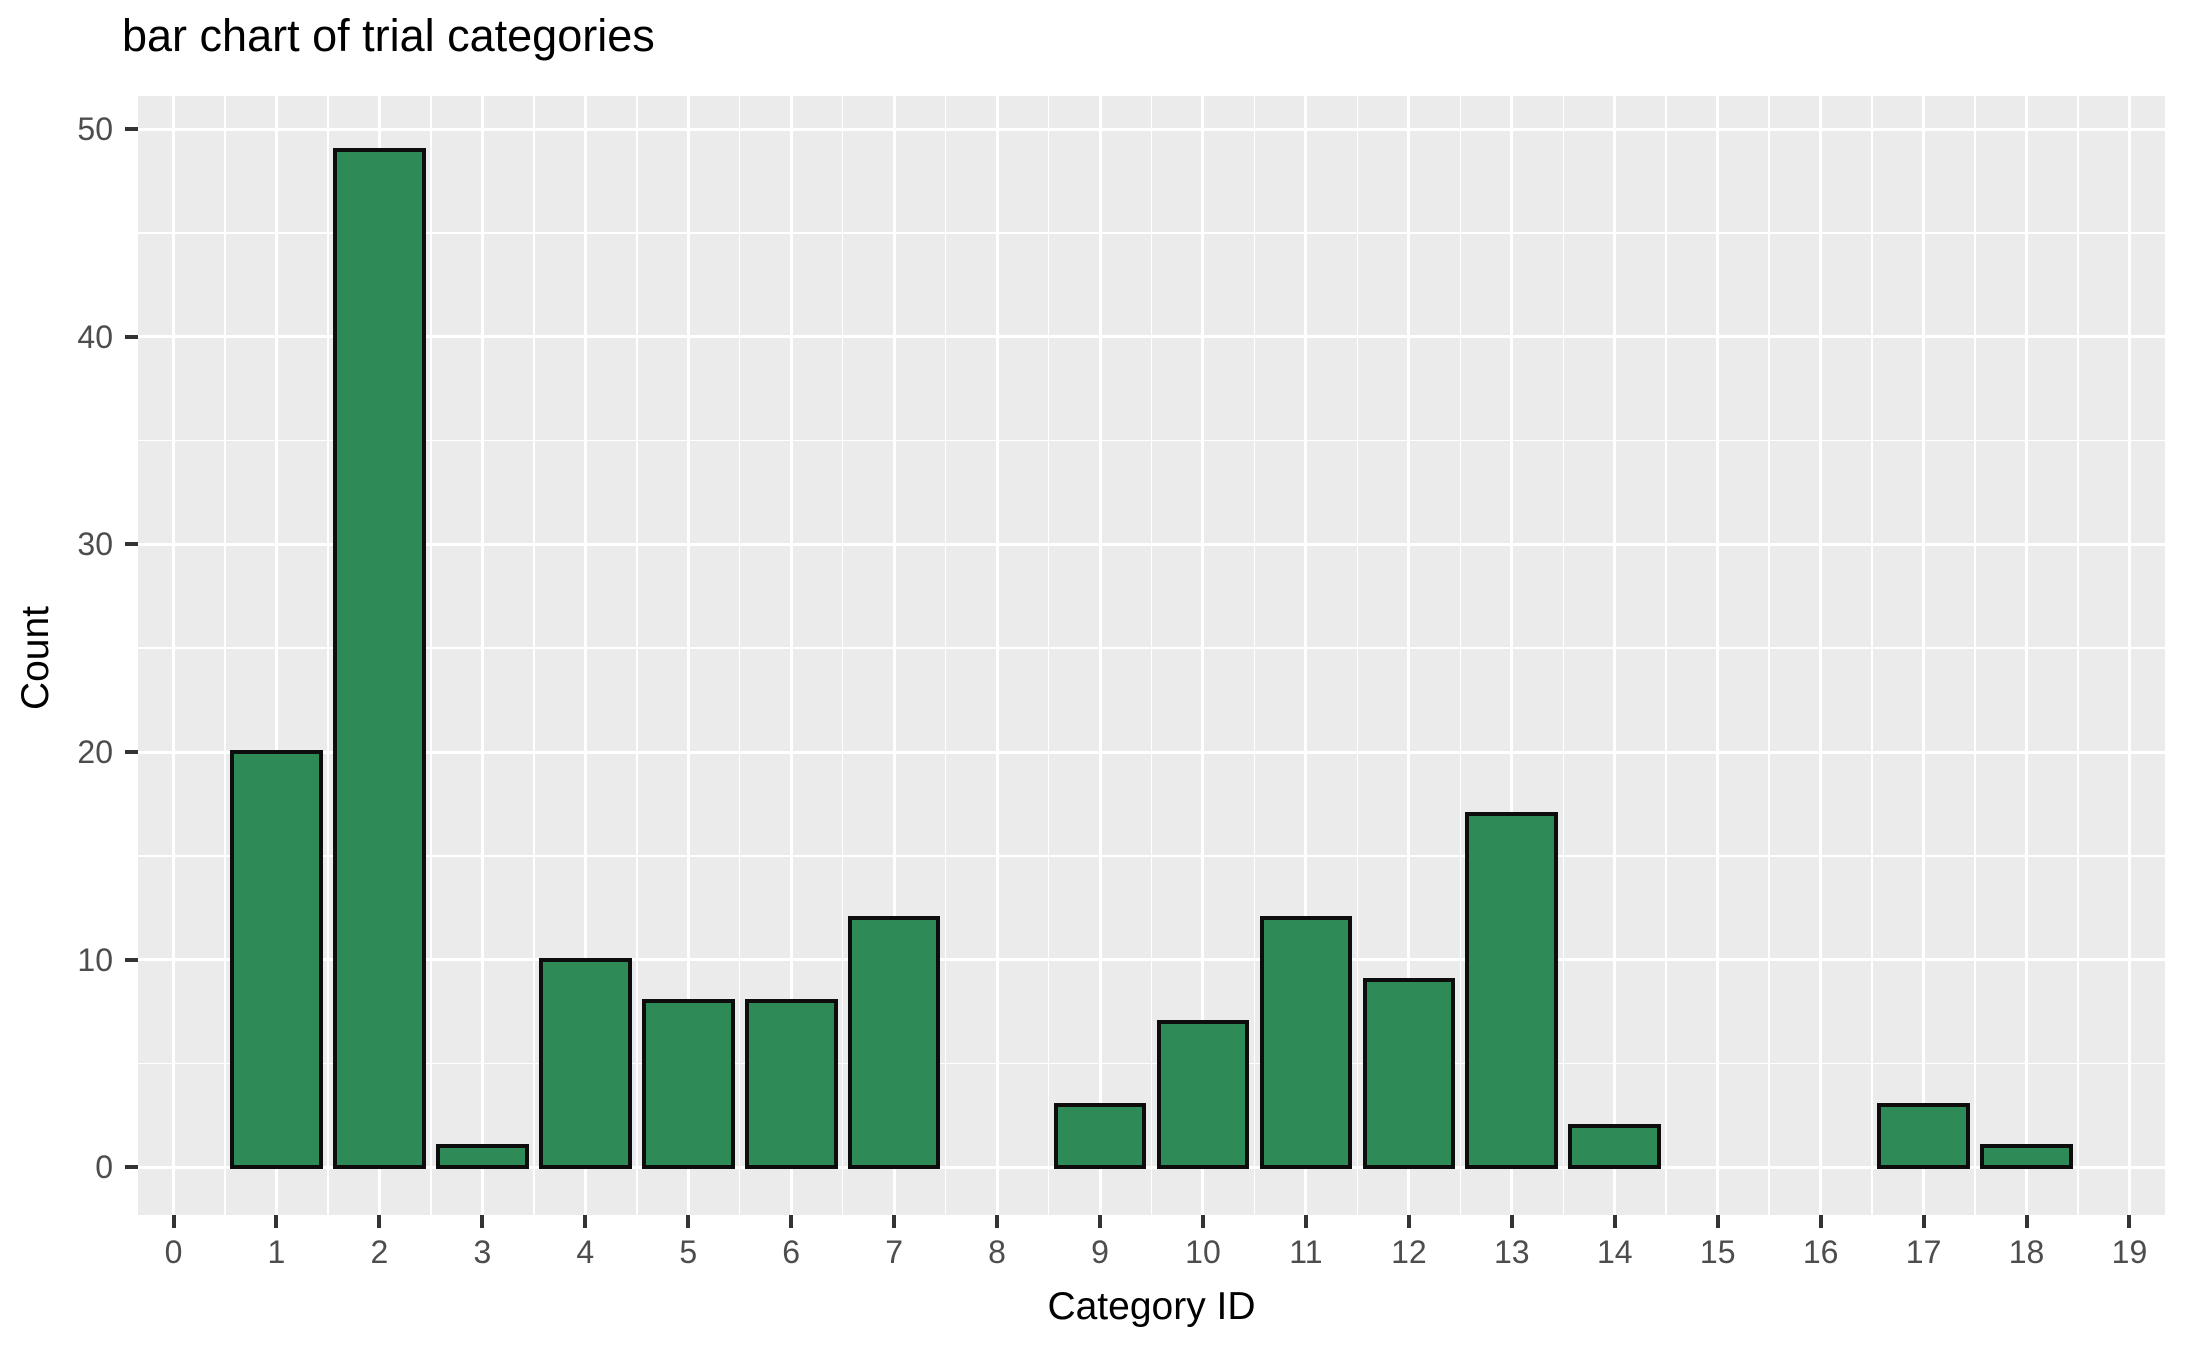  What do you see at coordinates (1717, 1252) in the screenshot?
I see `x-tick-label: 15` at bounding box center [1717, 1252].